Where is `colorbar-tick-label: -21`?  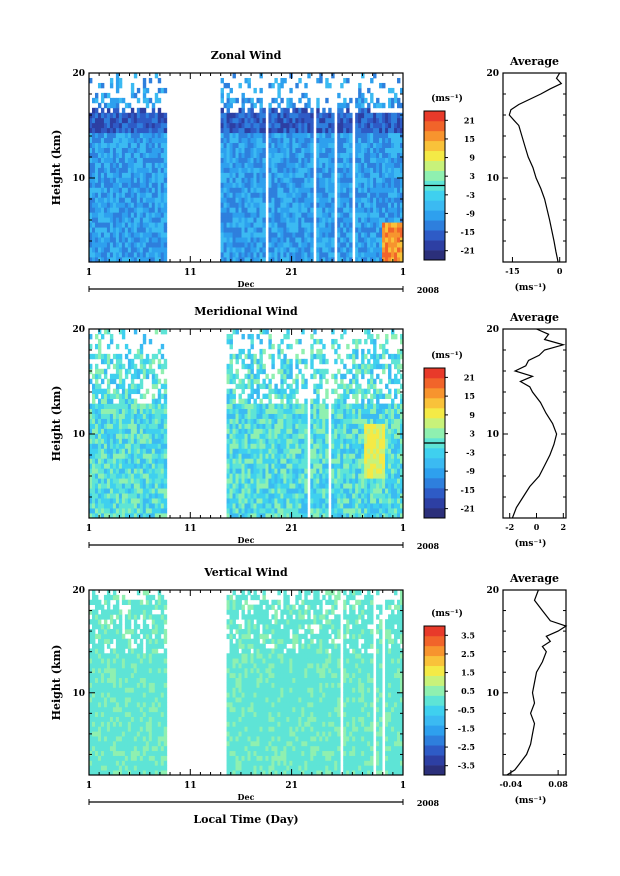
colorbar-tick-label: -21 is located at coordinates (468, 251).